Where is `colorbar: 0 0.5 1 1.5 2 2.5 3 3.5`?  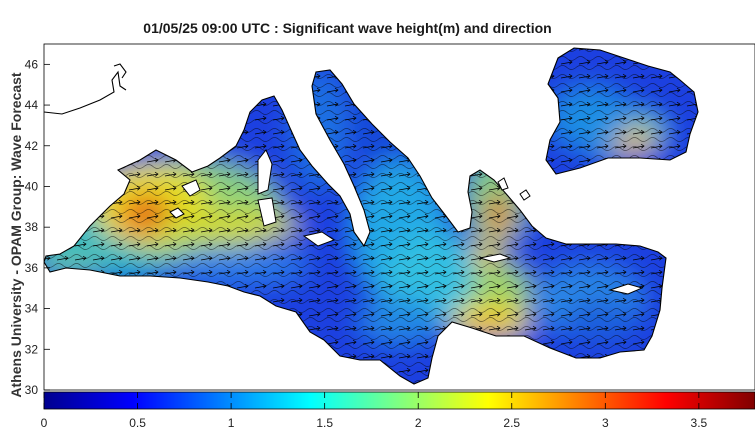 colorbar: 0 0.5 1 1.5 2 2.5 3 3.5 is located at coordinates (398, 410).